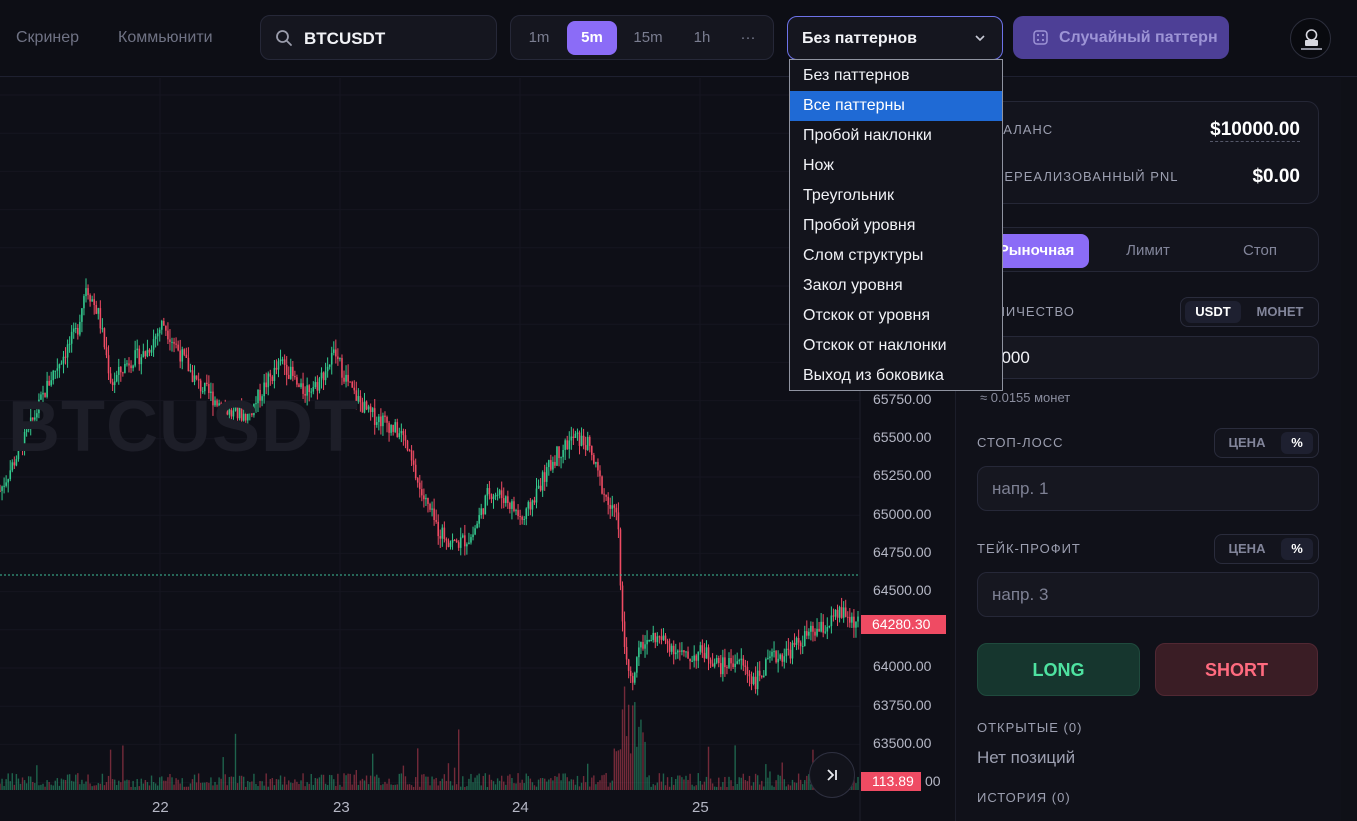 The width and height of the screenshot is (1357, 821). I want to click on random-pattern-label: Случайный паттерн, so click(1138, 37).